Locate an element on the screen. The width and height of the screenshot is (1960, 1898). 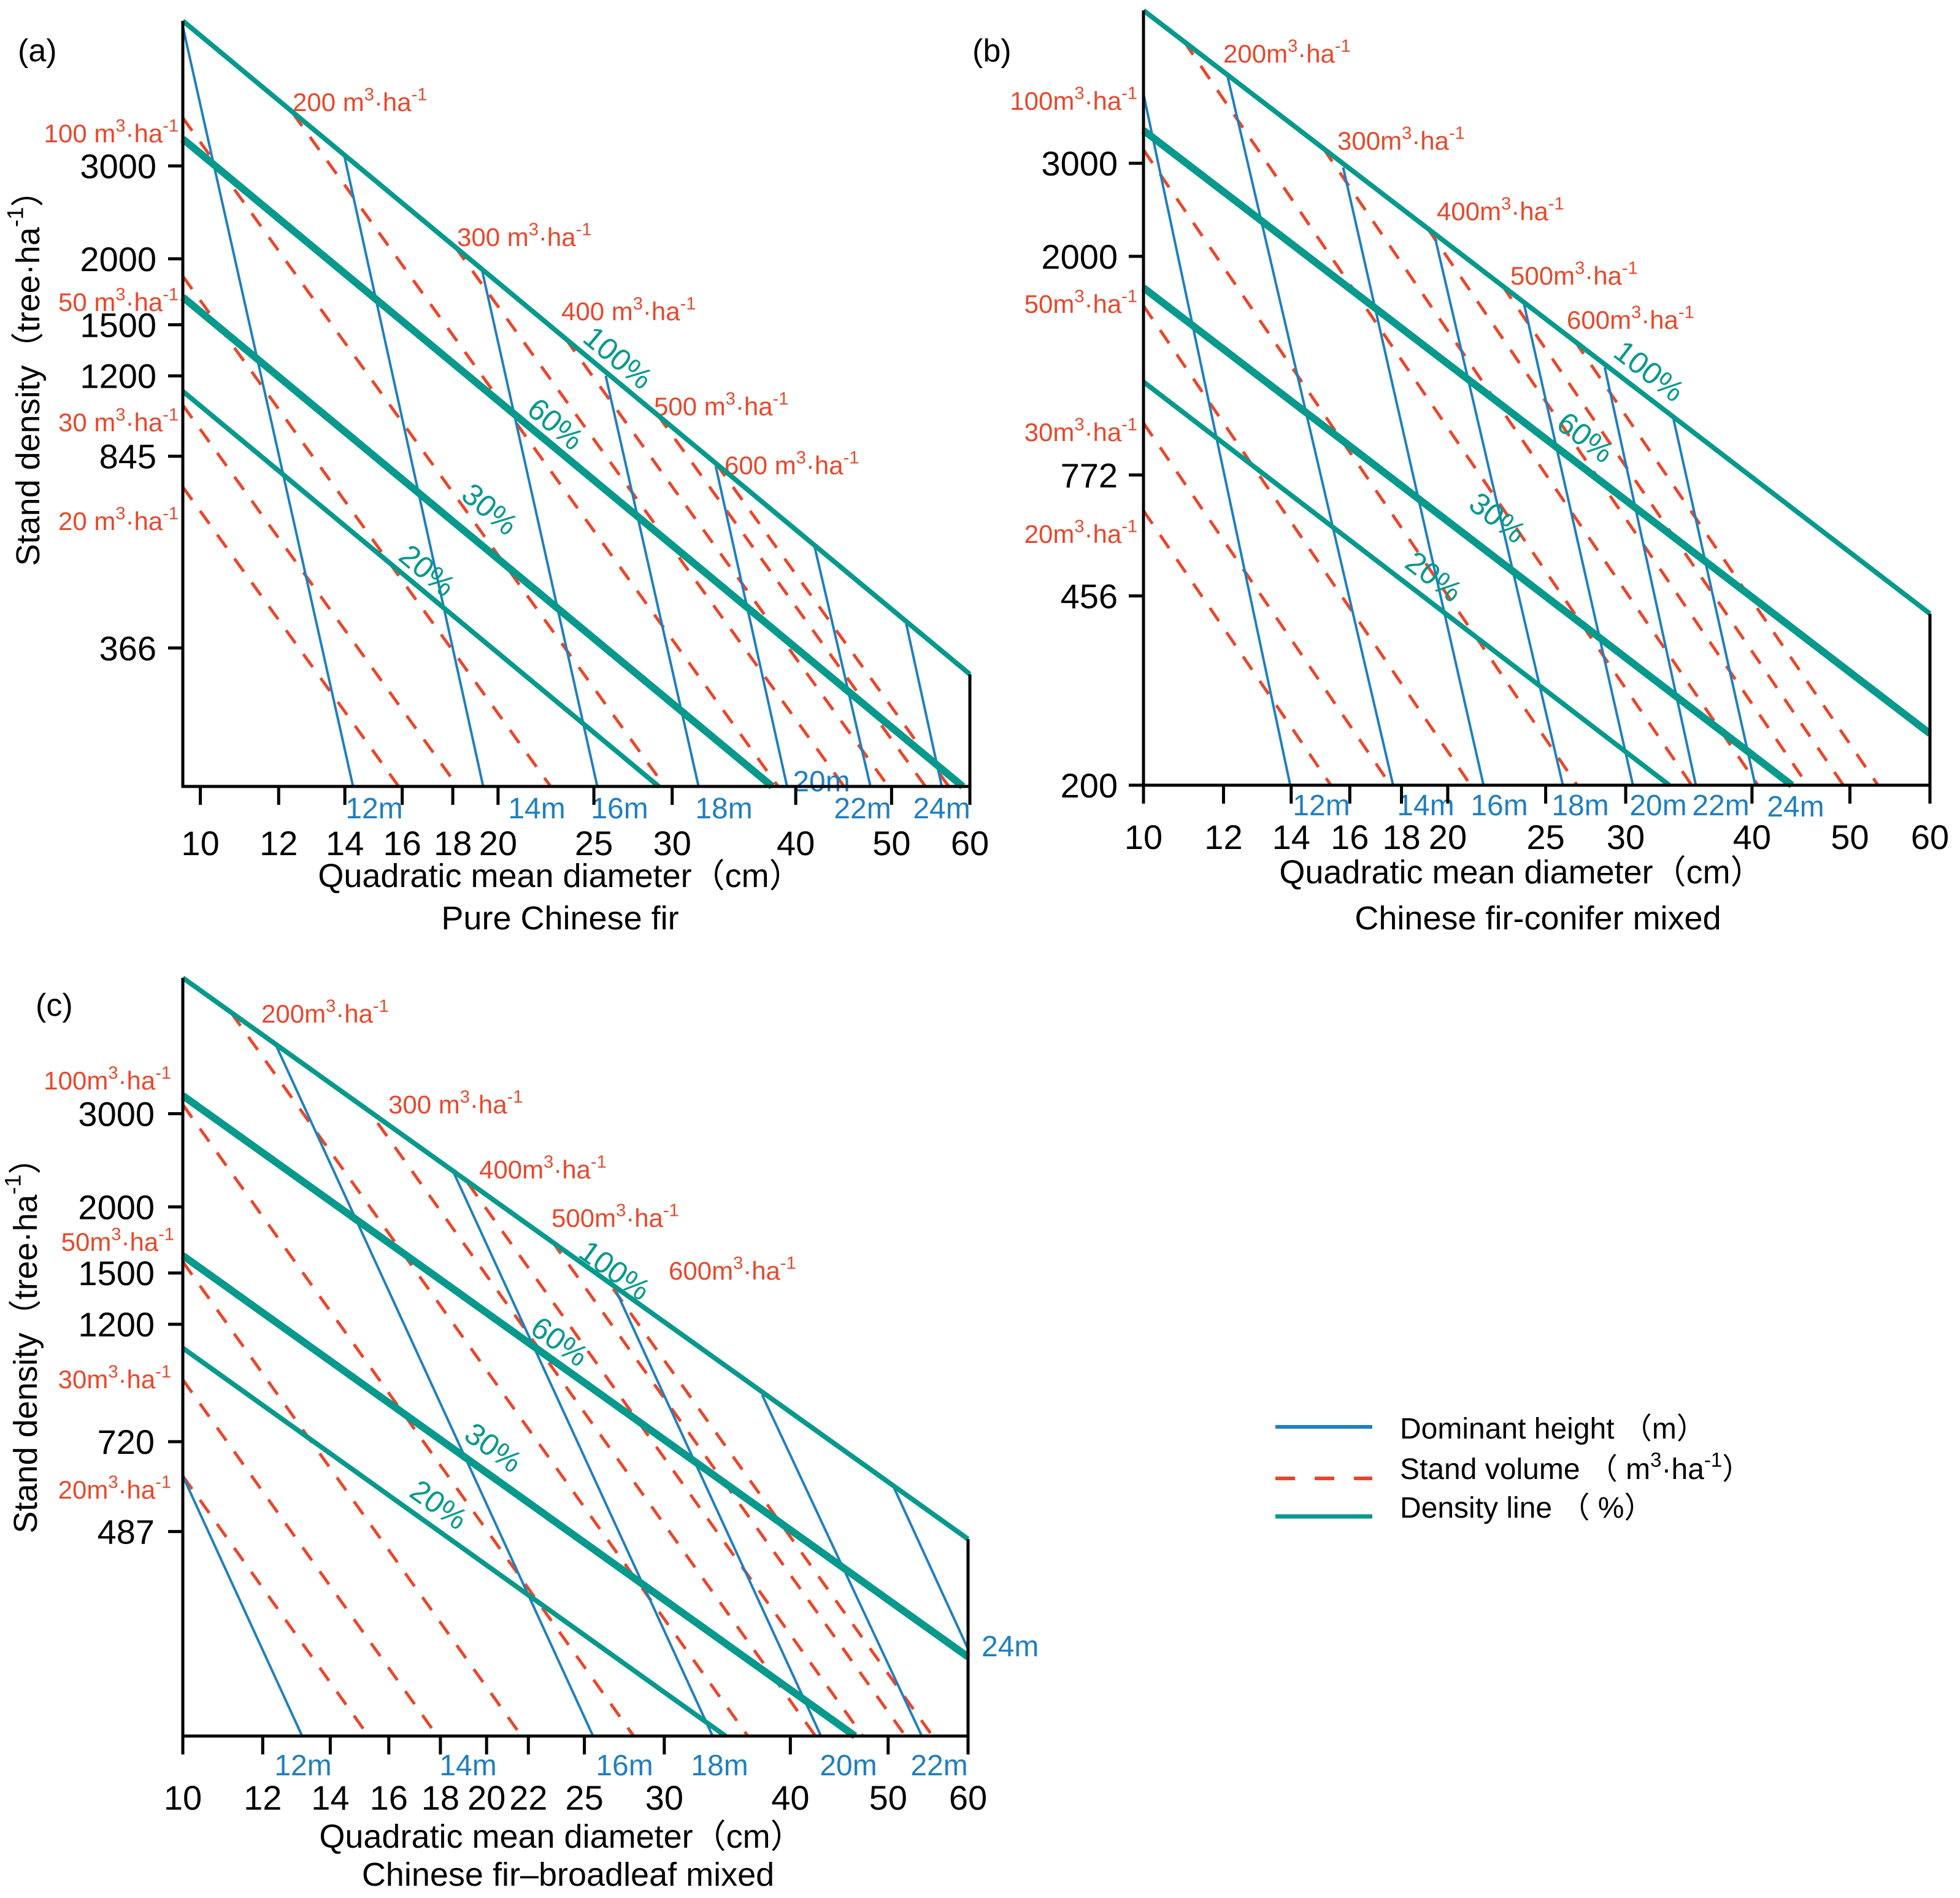
y-tick-label: 845 is located at coordinates (127, 456).